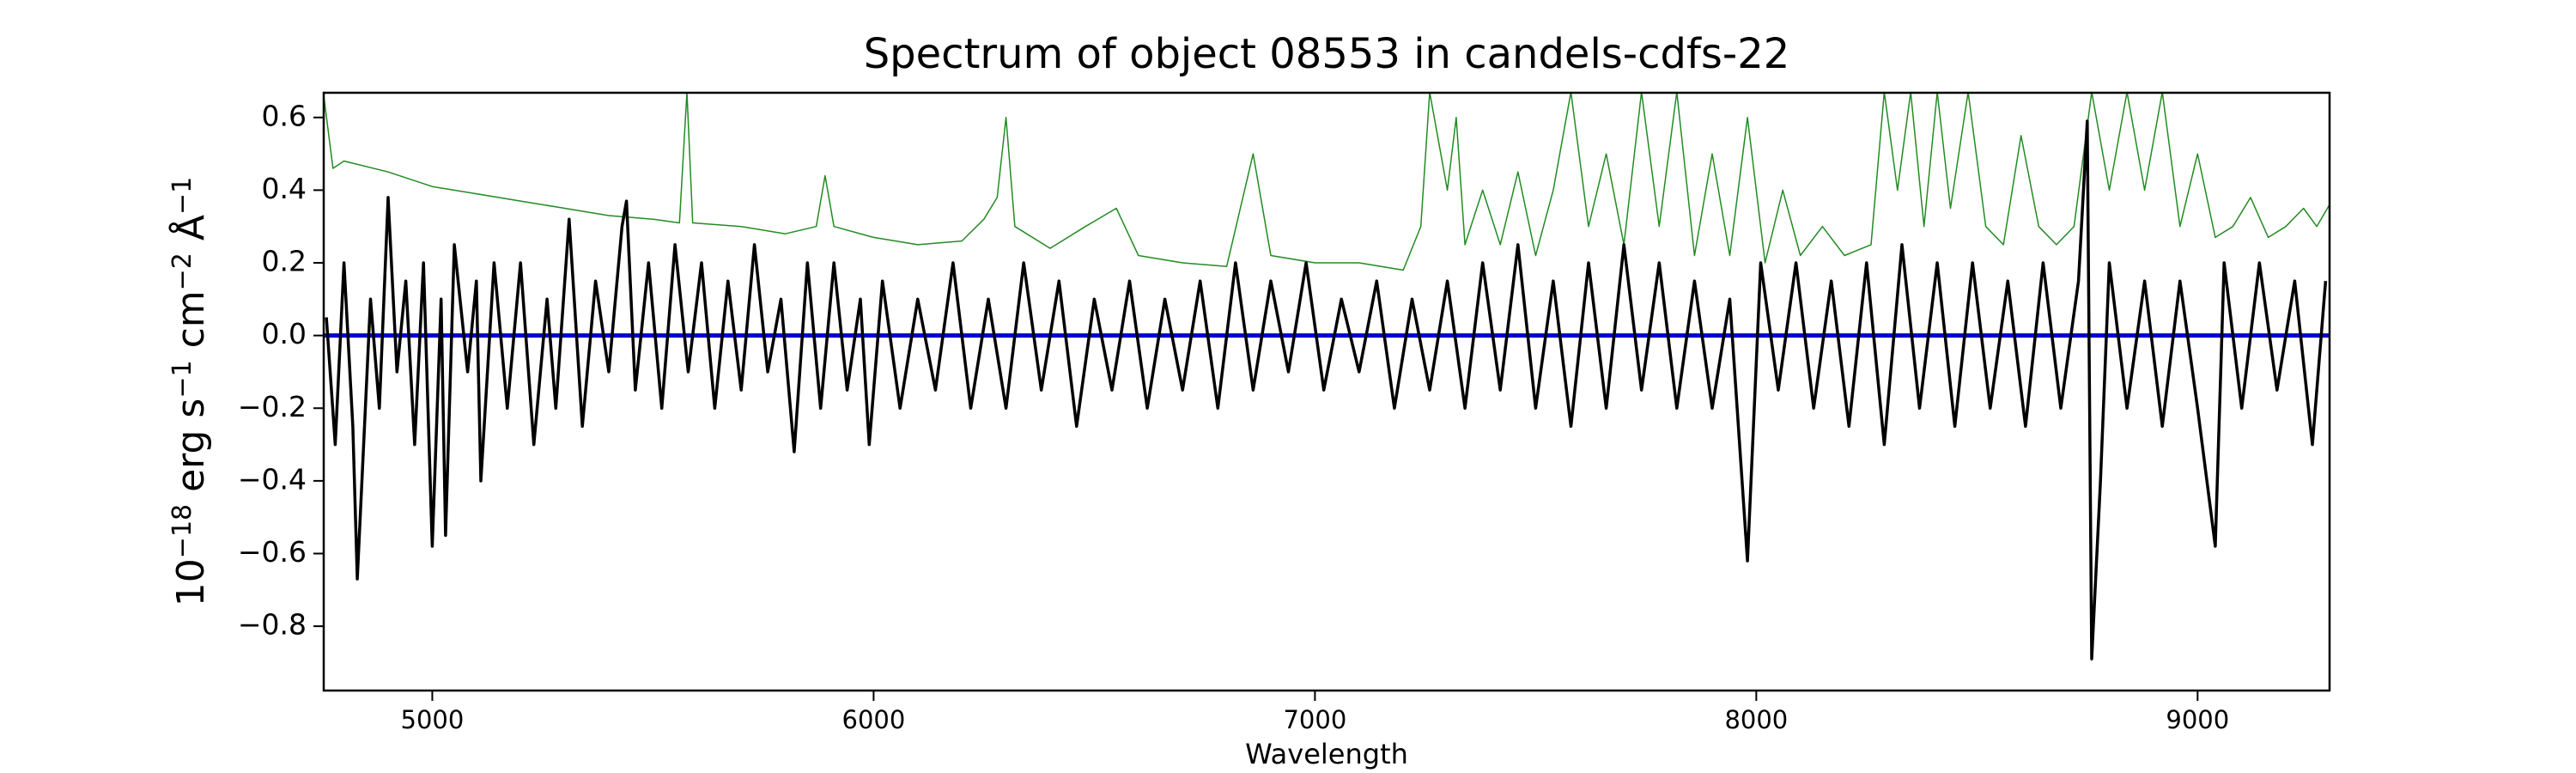 The image size is (2576, 773). I want to click on y-axis-label-sup: −18, so click(182, 531).